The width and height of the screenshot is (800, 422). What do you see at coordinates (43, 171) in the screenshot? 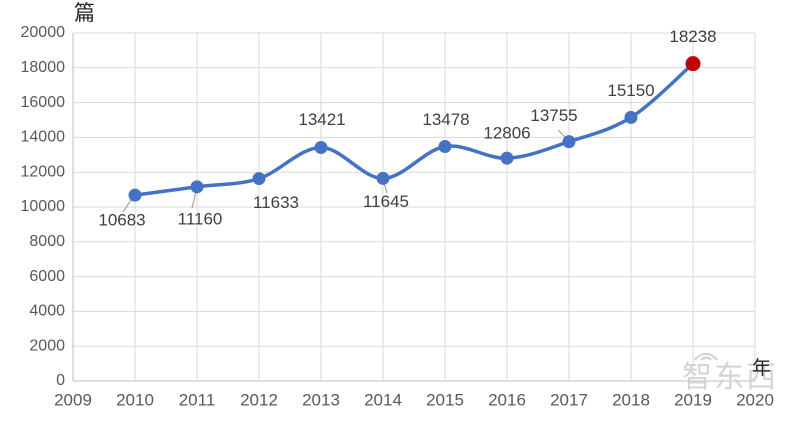
I see `y-tick-label: 12000` at bounding box center [43, 171].